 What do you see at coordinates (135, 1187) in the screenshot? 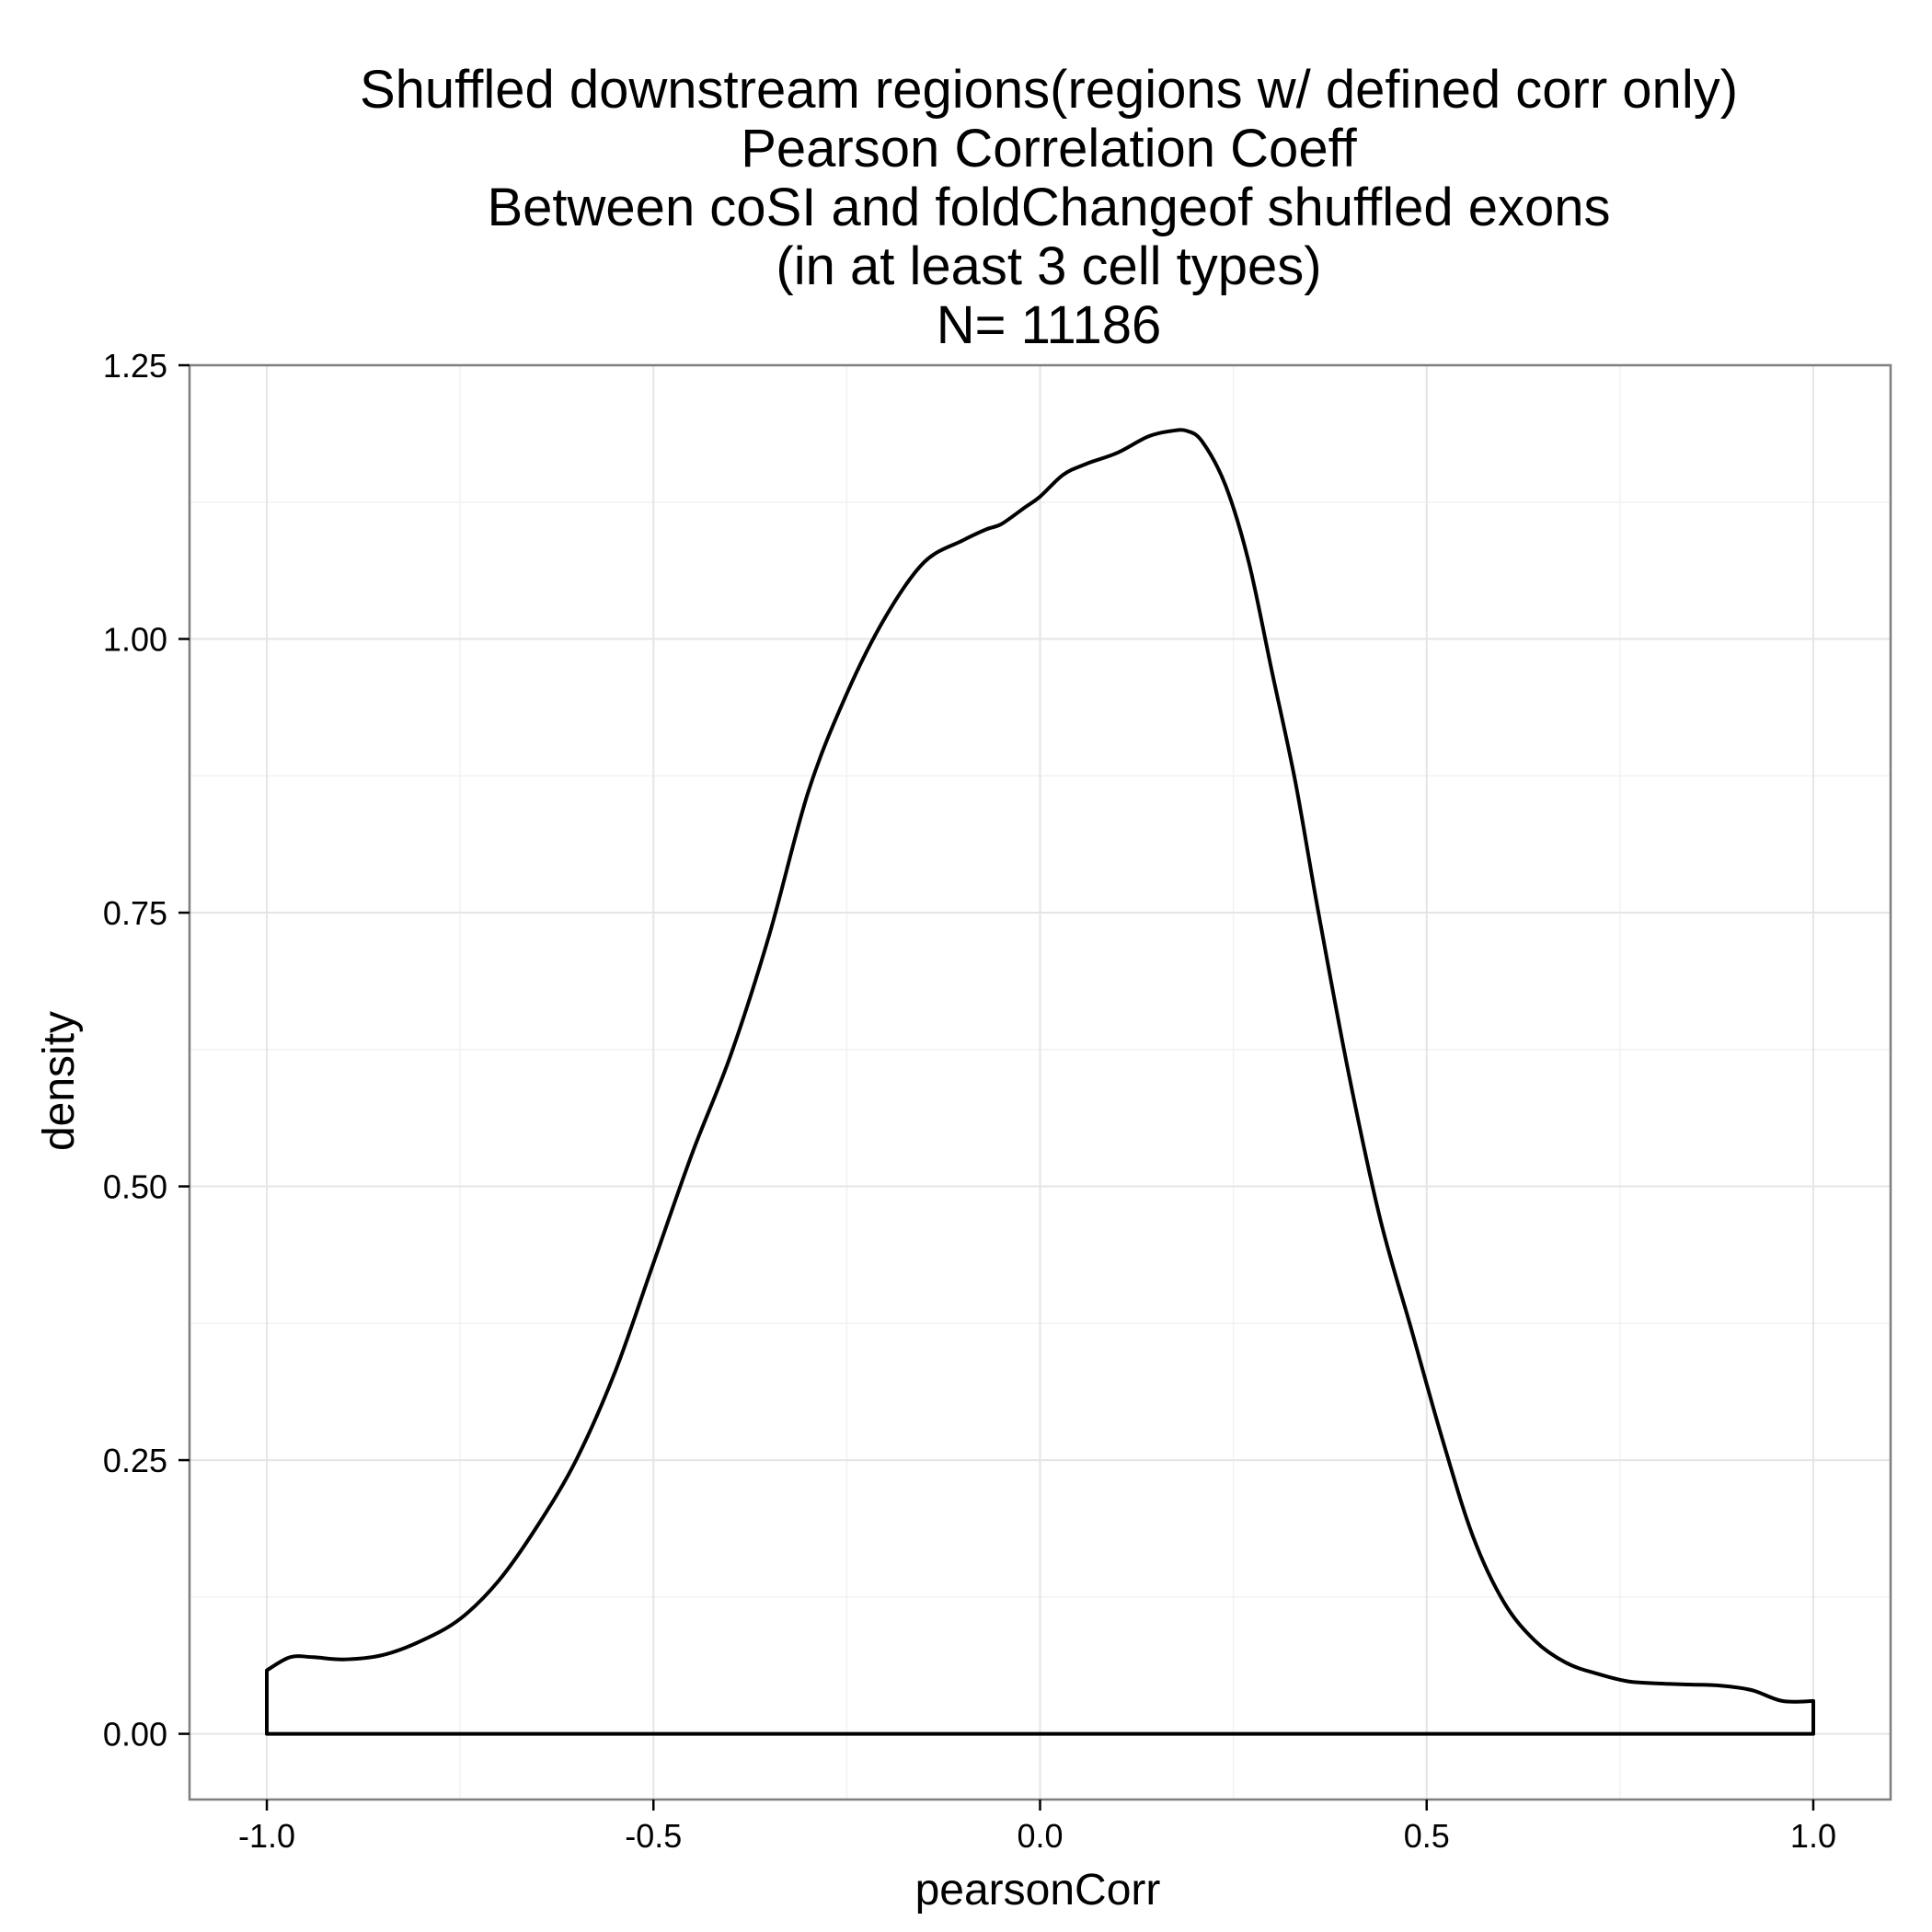
I see `y-tick-label: 0.50` at bounding box center [135, 1187].